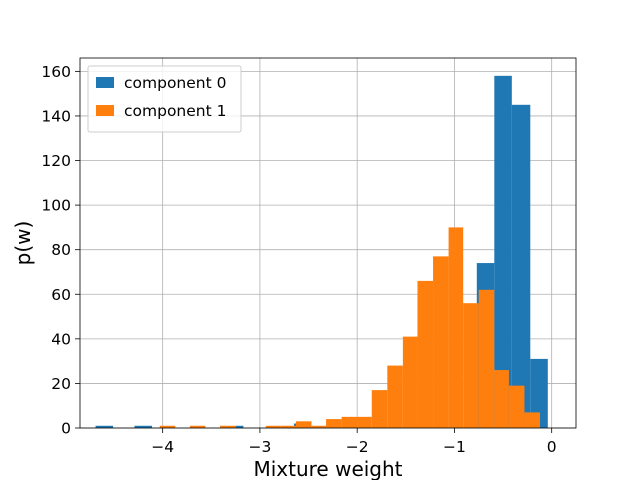  Describe the element at coordinates (175, 83) in the screenshot. I see `legend-label: component 0` at that location.